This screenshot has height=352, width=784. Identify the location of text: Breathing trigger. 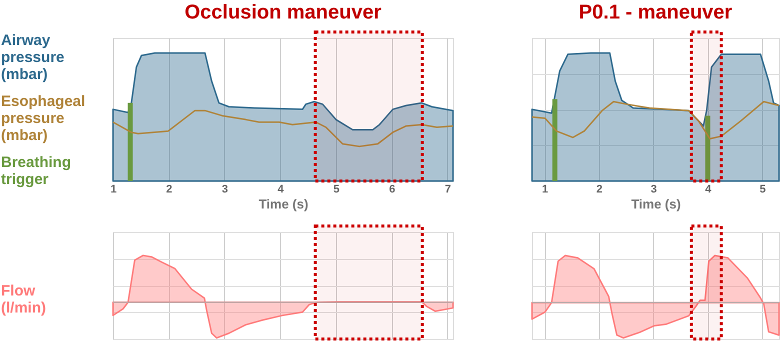
(36, 171).